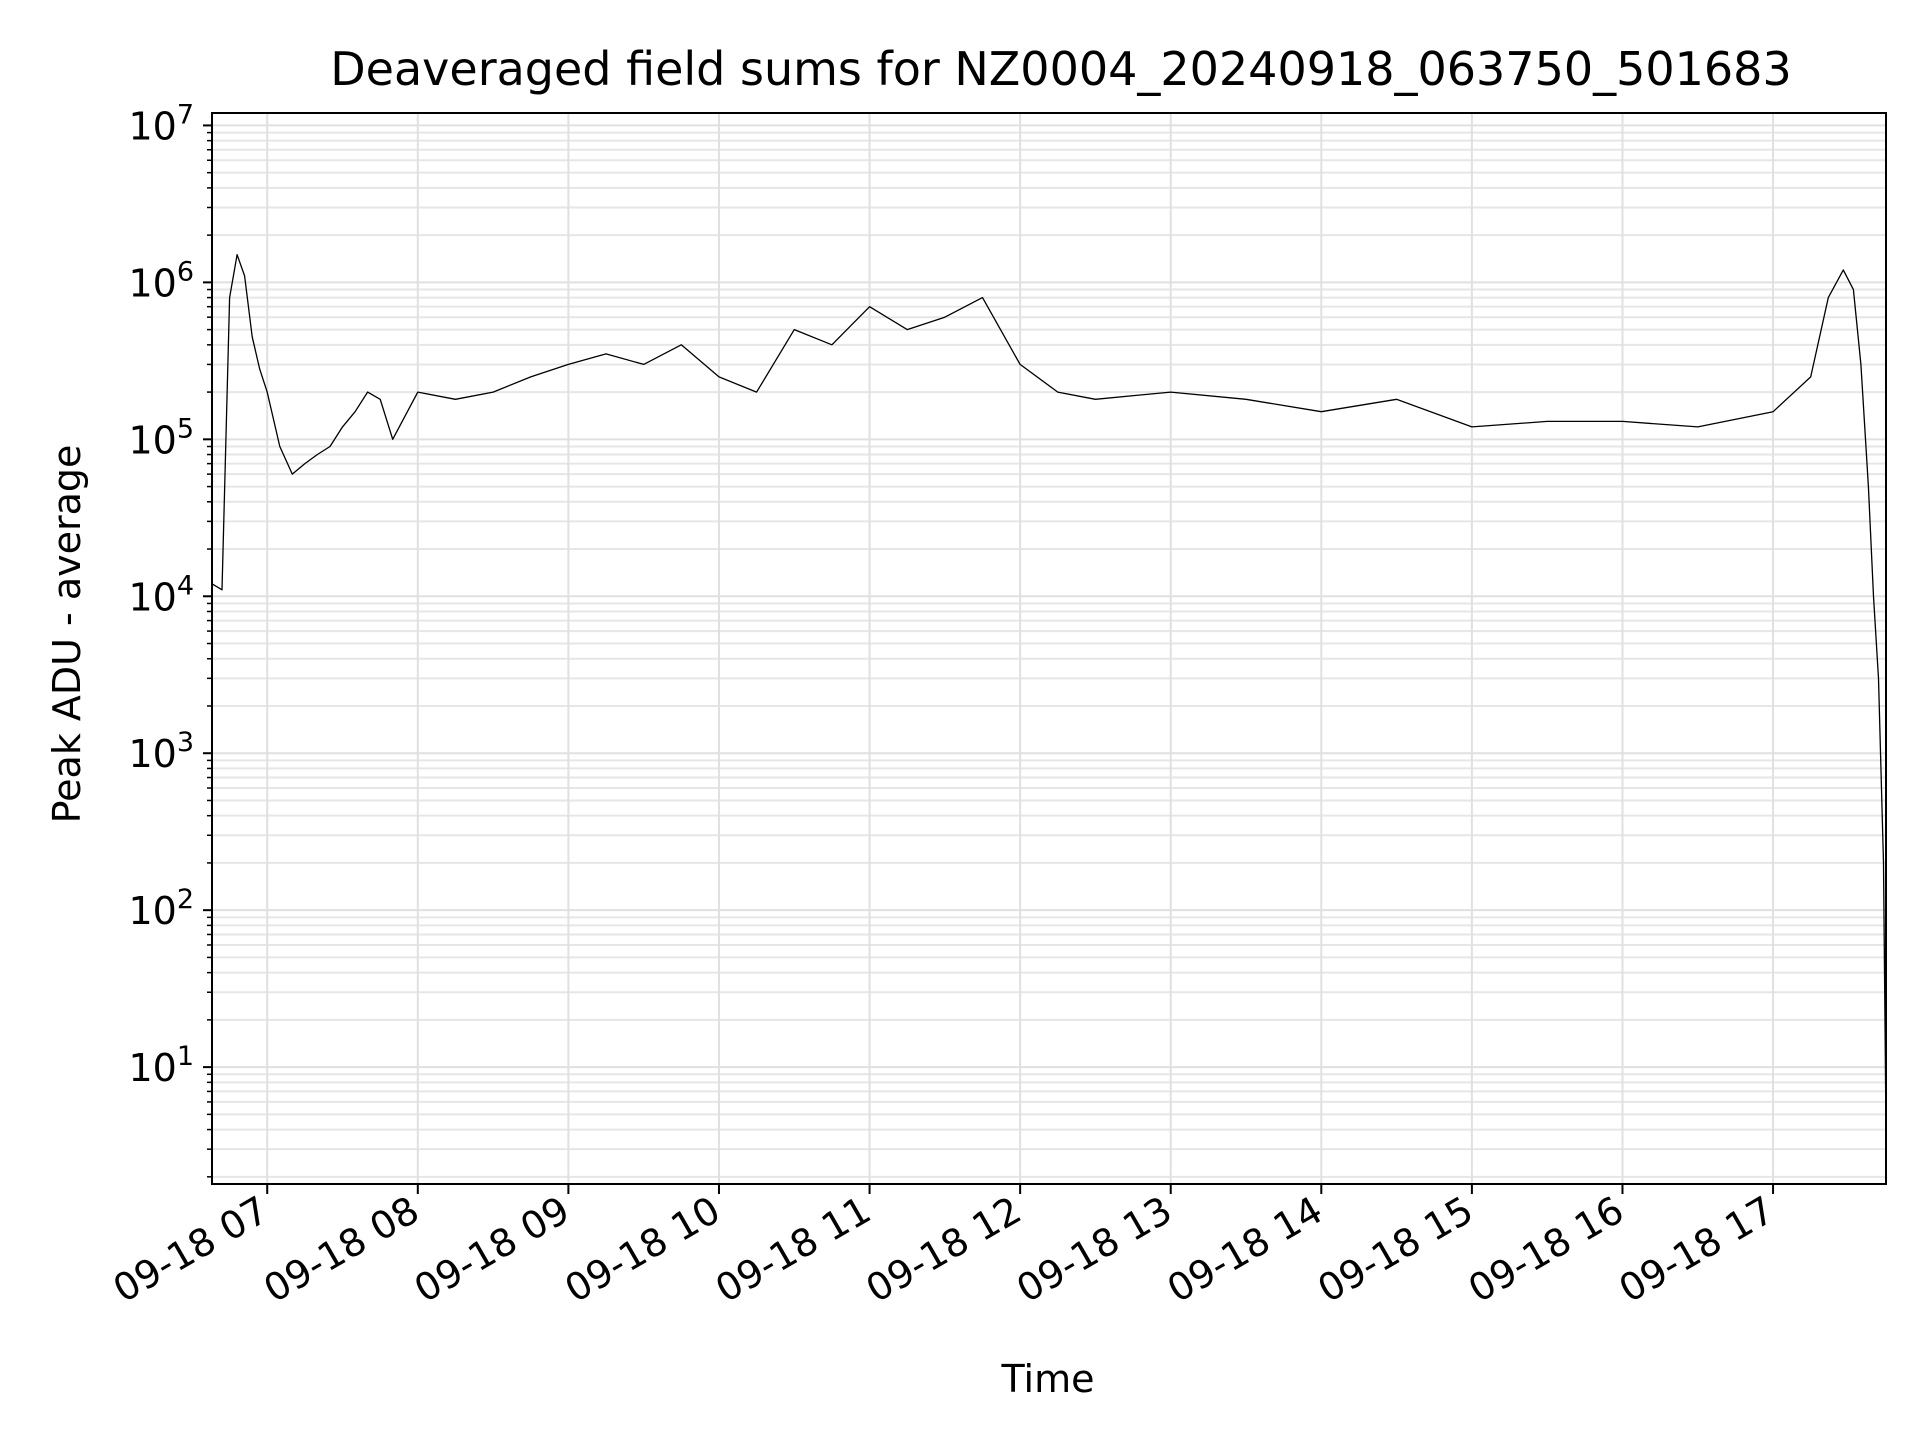 This screenshot has height=1440, width=1920. I want to click on x-axis-label: Time, so click(1048, 1379).